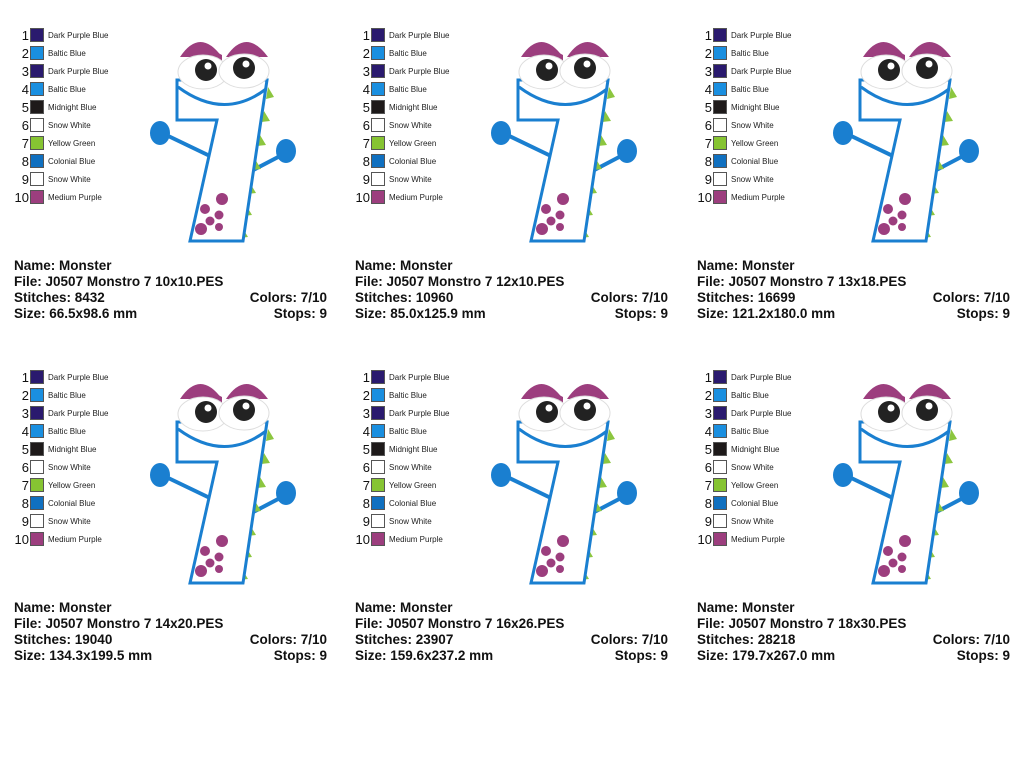 The height and width of the screenshot is (761, 1024). What do you see at coordinates (59, 297) in the screenshot?
I see `stitches-line: Stitches: 8432` at bounding box center [59, 297].